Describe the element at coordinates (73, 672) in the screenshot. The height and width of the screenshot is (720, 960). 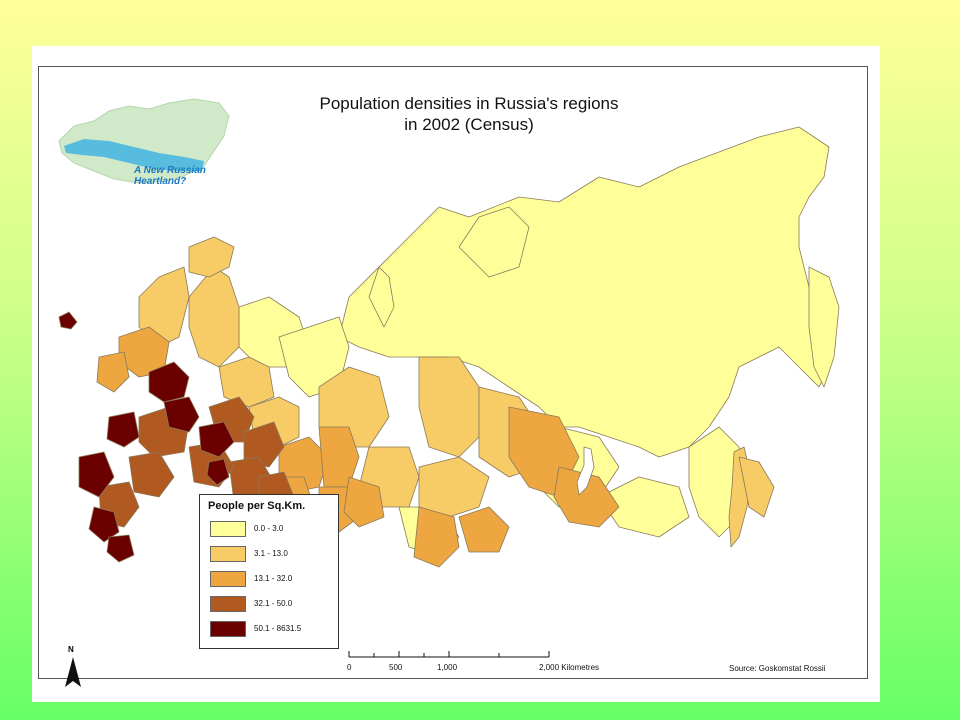
I see `north-arrow-icon` at that location.